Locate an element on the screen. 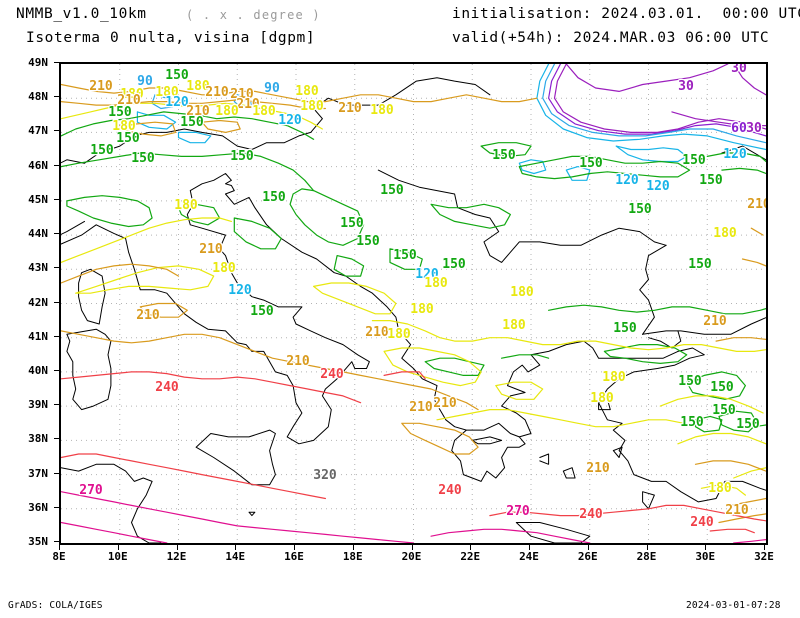 The image size is (800, 618). y-axis-label: 45N is located at coordinates (38, 199).